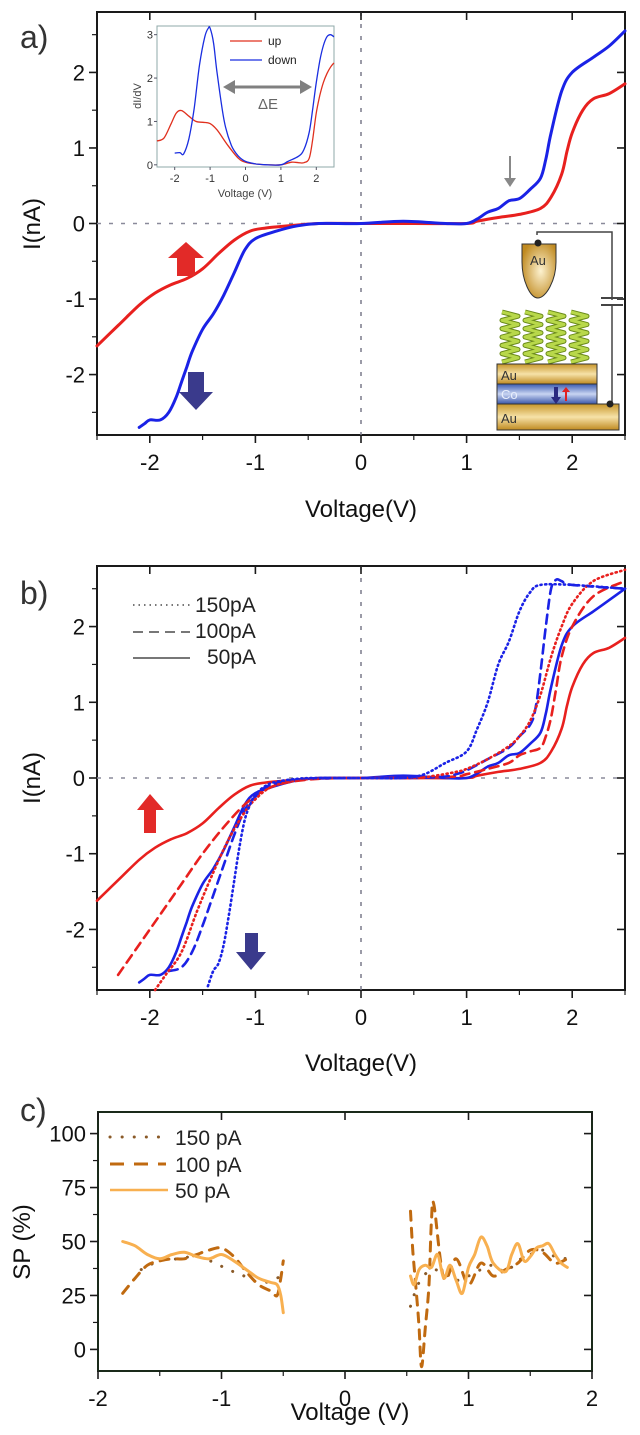 This screenshot has height=1435, width=640. What do you see at coordinates (74, 1188) in the screenshot?
I see `y-tick-label: 75` at bounding box center [74, 1188].